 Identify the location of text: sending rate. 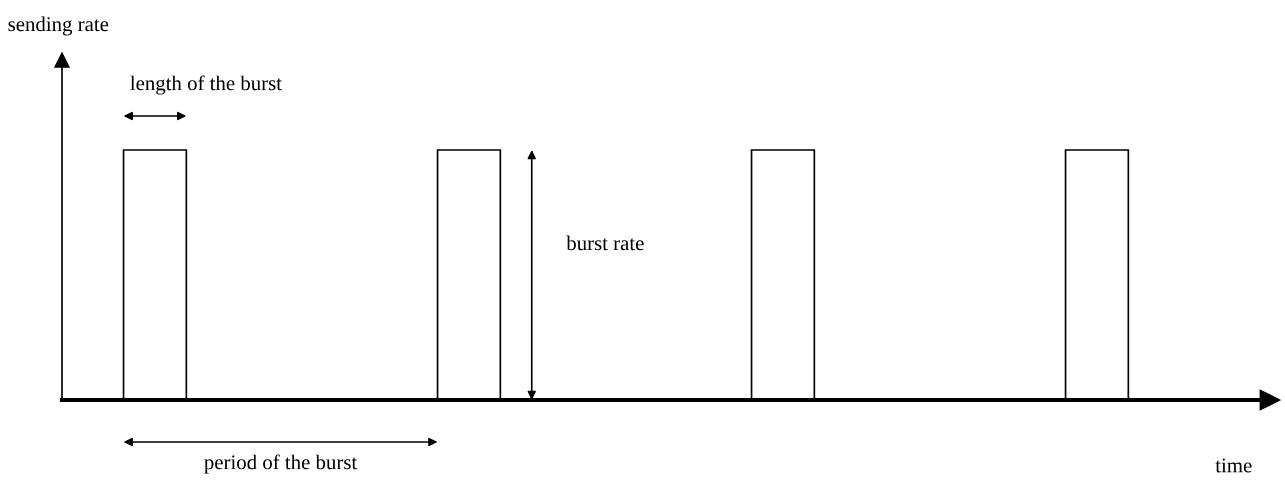
(58, 26).